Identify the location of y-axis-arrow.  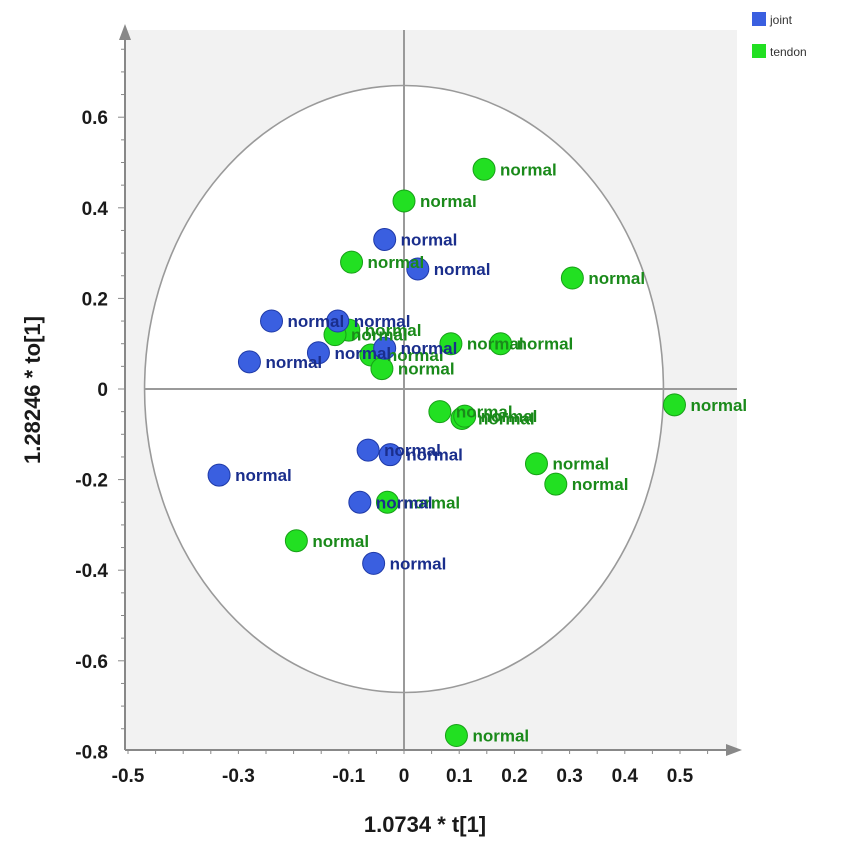
(125, 32).